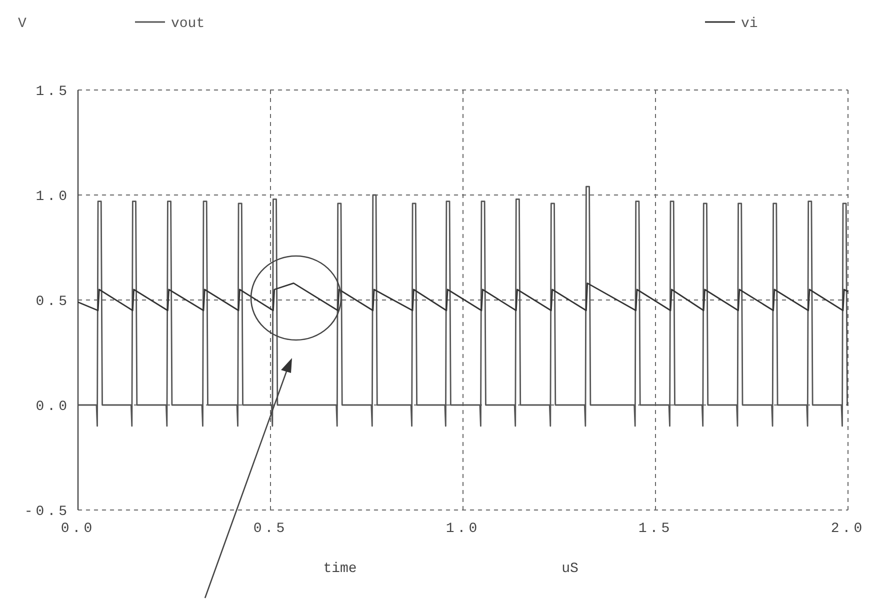 This screenshot has width=875, height=602. What do you see at coordinates (655, 529) in the screenshot?
I see `x-tick-label: 1.5` at bounding box center [655, 529].